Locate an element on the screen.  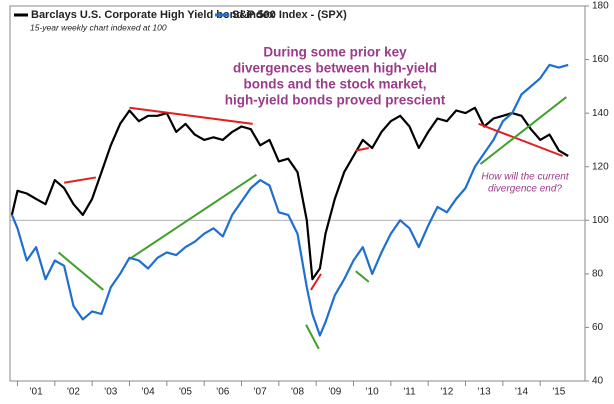
annotation: During some prior key is located at coordinates (335, 52).